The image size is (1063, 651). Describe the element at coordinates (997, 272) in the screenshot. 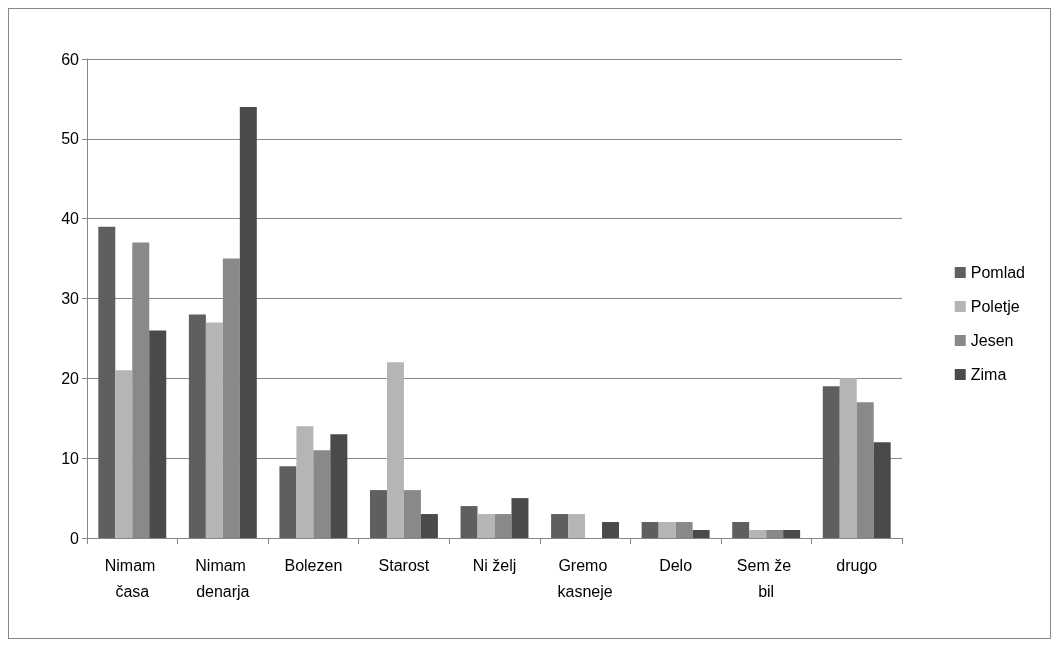

I see `legend-label: Pomlad` at that location.